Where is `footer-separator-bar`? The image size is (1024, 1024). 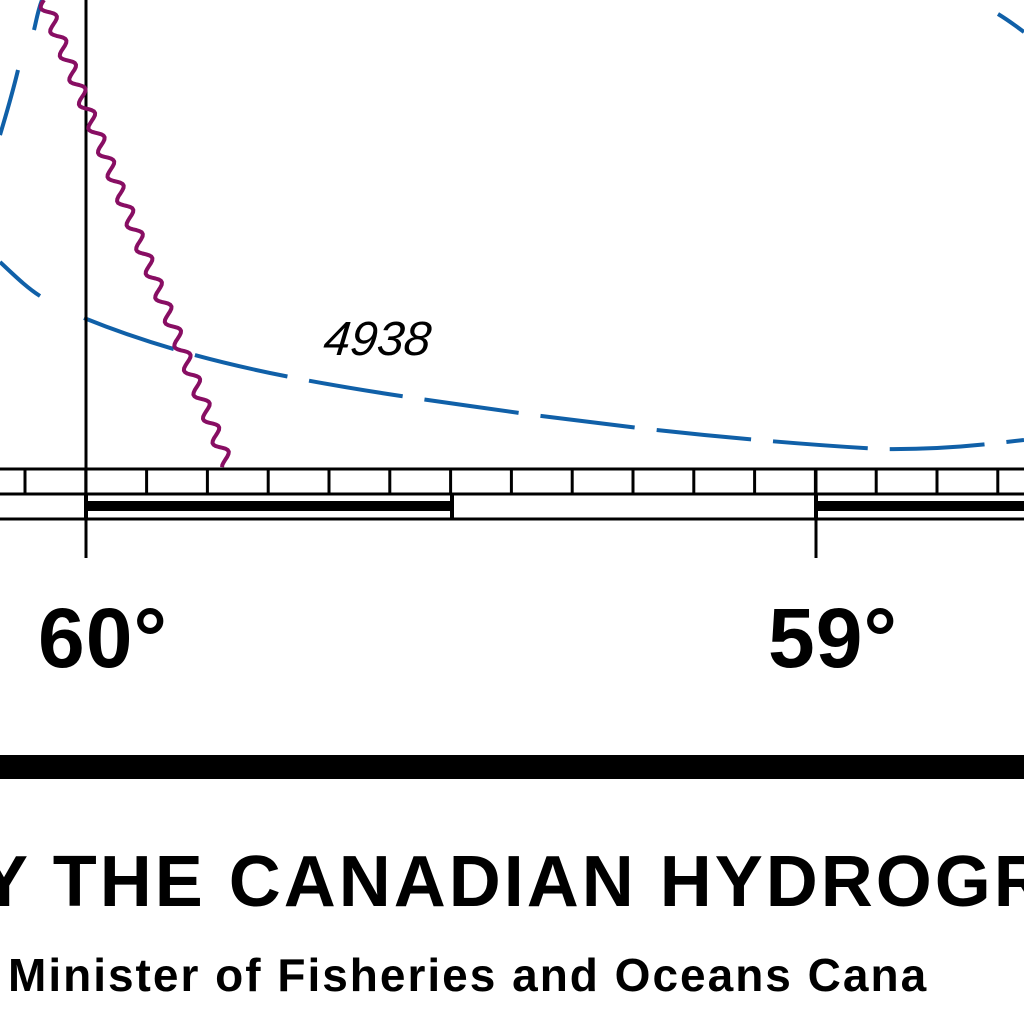 footer-separator-bar is located at coordinates (512, 767).